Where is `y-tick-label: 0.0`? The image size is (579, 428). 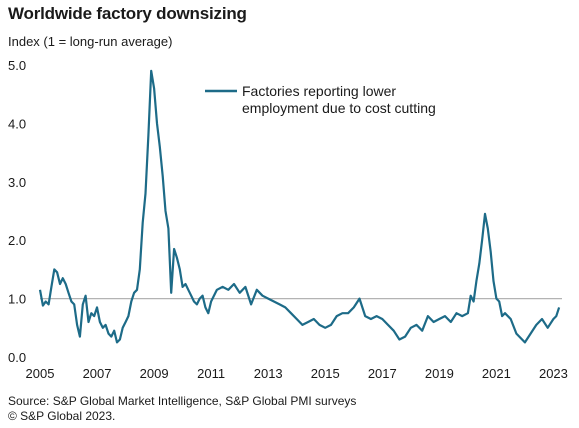 y-tick-label: 0.0 is located at coordinates (17, 357).